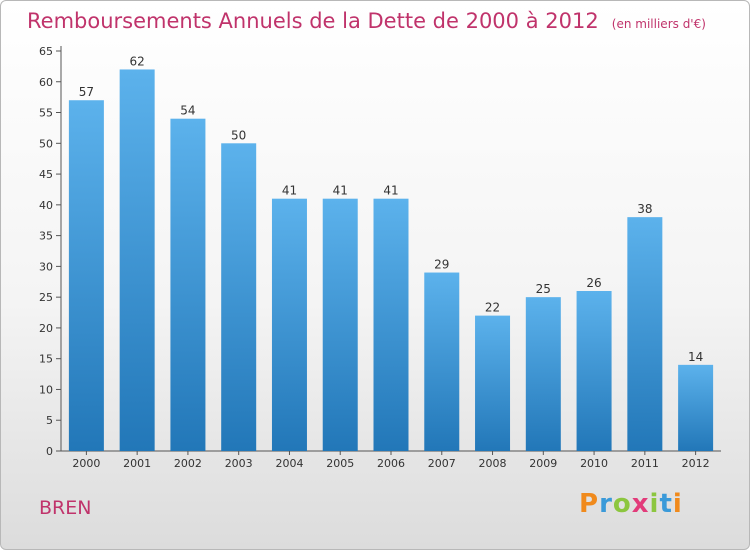 This screenshot has width=750, height=550. I want to click on x-tick-label: 2001, so click(137, 463).